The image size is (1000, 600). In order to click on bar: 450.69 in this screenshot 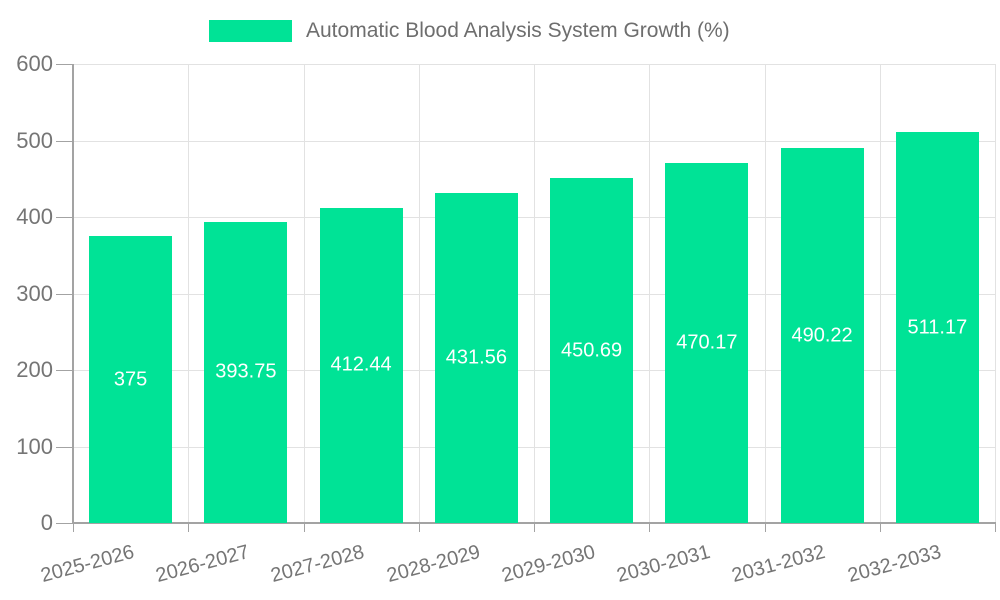, I will do `click(592, 350)`.